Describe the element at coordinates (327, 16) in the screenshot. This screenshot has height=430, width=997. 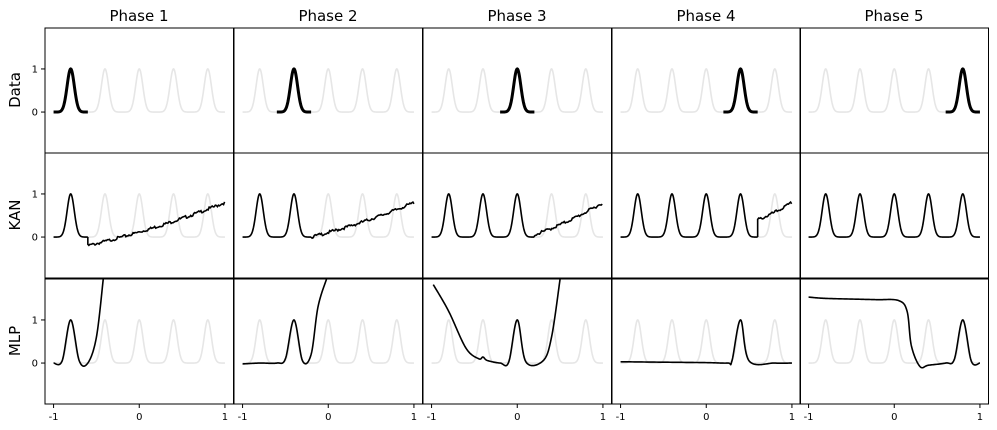
I see `phase-title-2: Phase 2` at that location.